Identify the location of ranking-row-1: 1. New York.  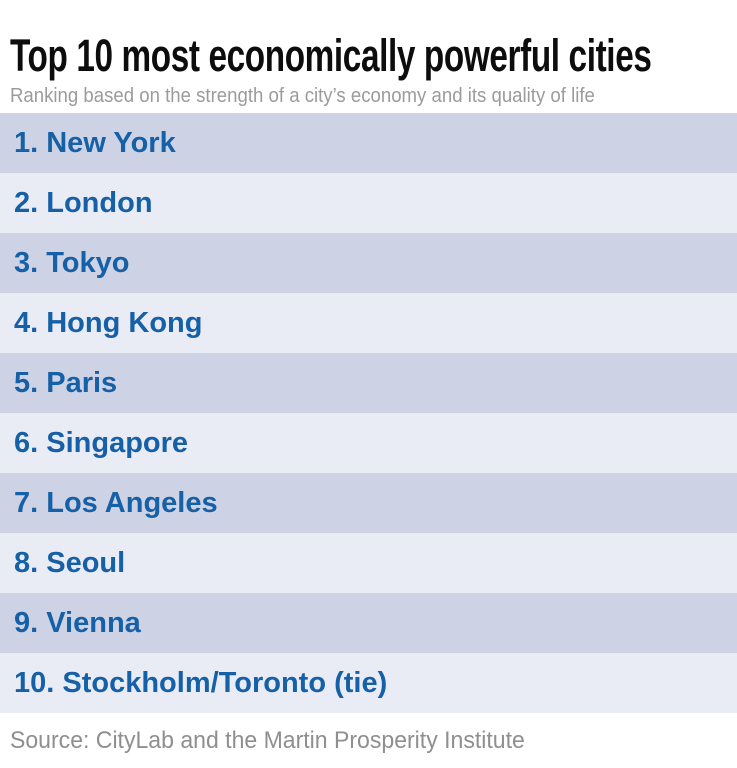
(368, 143).